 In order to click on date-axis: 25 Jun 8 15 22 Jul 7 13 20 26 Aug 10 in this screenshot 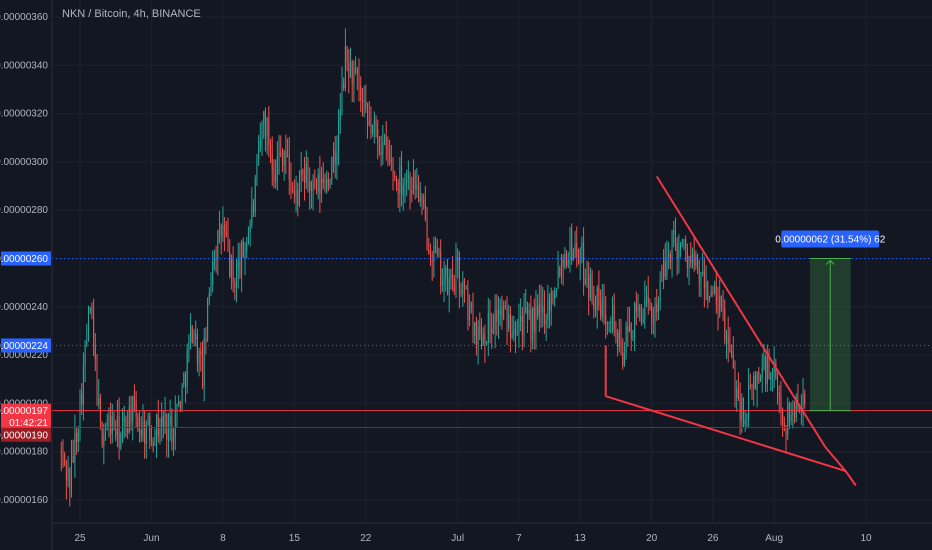, I will do `click(492, 533)`.